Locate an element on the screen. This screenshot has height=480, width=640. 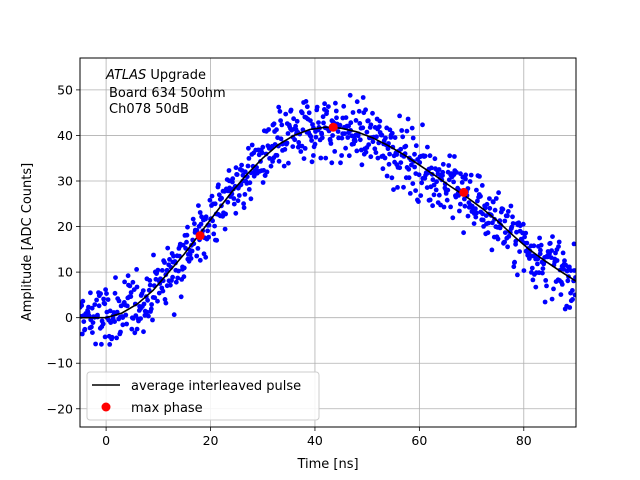
annotation-block: ATLAS Upgrade Board 634 50ohm Ch078 50dB is located at coordinates (165, 92).